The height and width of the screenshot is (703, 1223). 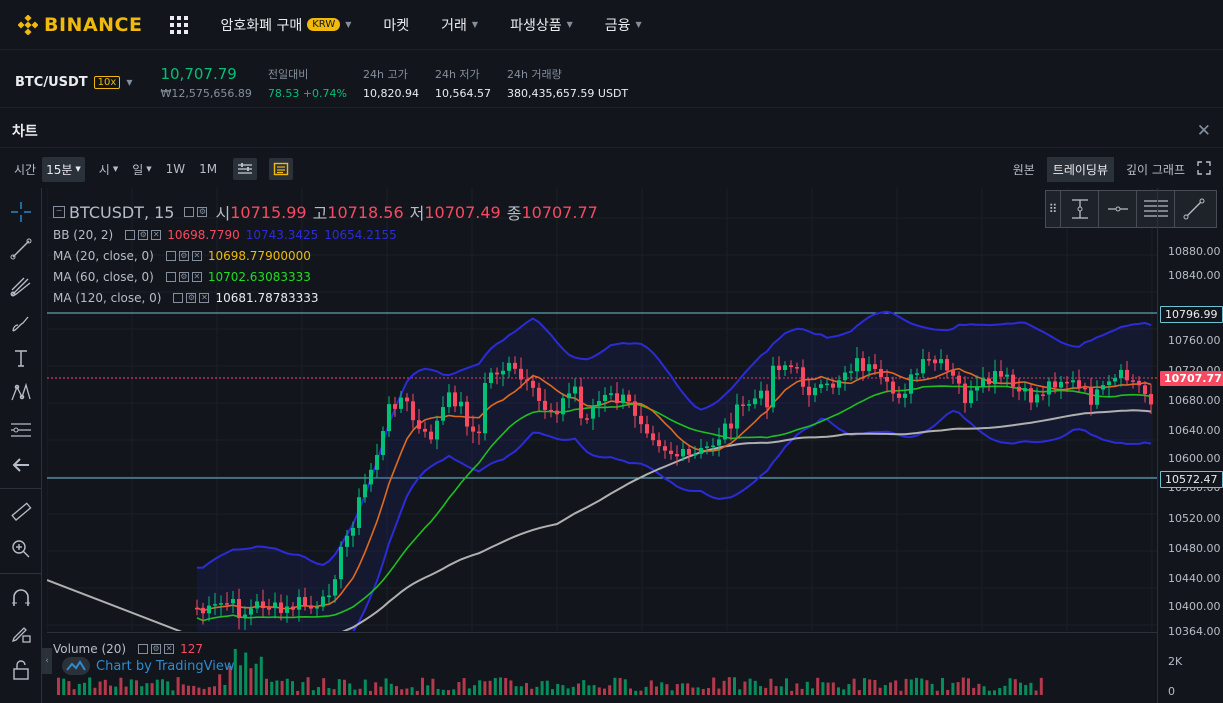 What do you see at coordinates (1117, 209) in the screenshot?
I see `horizontal-ray-tool-icon` at bounding box center [1117, 209].